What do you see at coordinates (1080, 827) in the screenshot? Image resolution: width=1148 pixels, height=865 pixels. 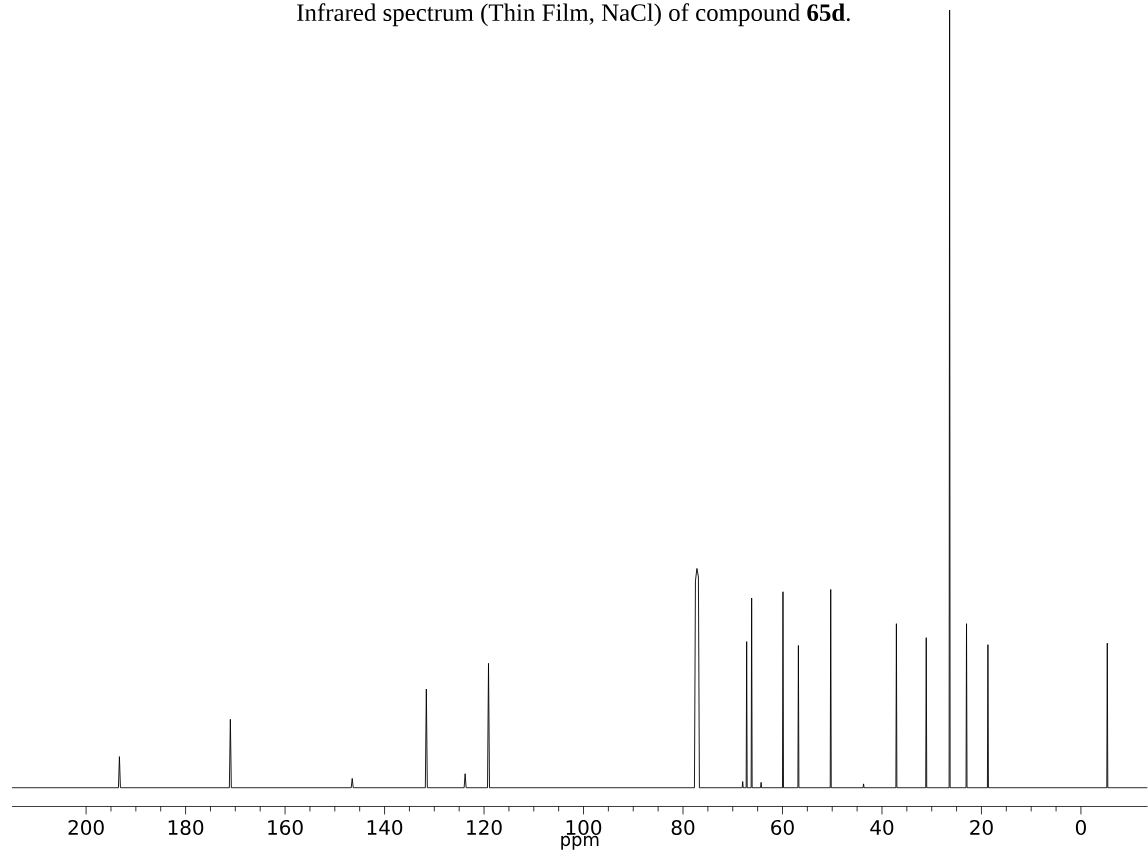 I see `x-tick-label: 0` at bounding box center [1080, 827].